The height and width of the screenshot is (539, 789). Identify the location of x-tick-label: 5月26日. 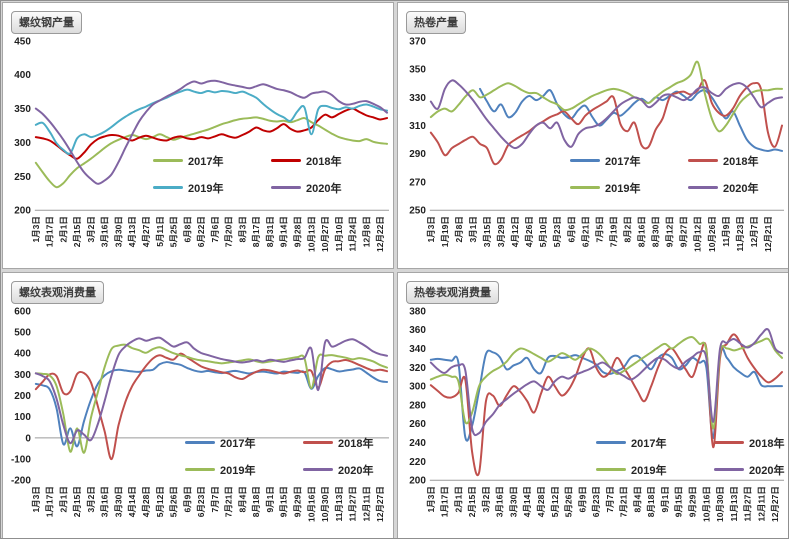
(174, 501).